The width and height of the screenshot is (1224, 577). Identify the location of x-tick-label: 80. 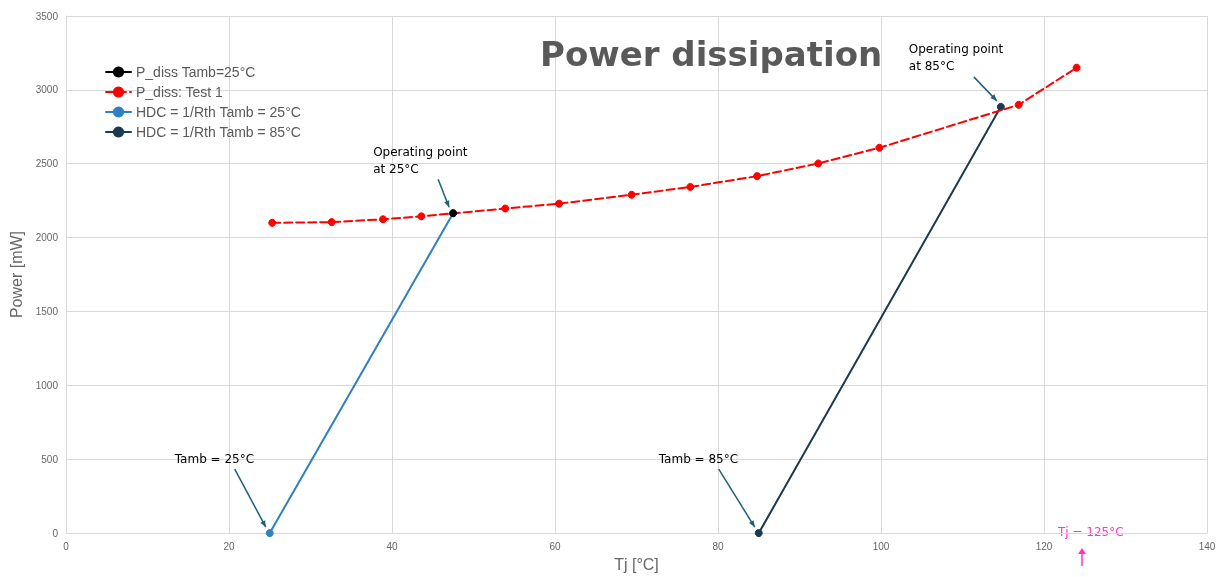
(718, 546).